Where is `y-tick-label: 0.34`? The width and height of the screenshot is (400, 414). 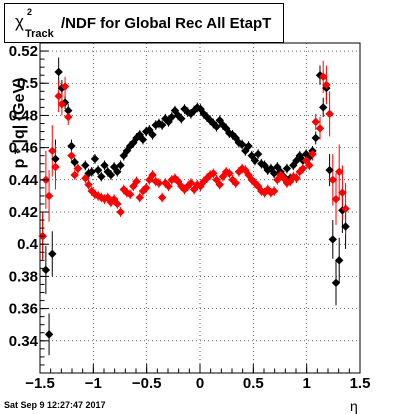
y-tick-label: 0.34 is located at coordinates (24, 341).